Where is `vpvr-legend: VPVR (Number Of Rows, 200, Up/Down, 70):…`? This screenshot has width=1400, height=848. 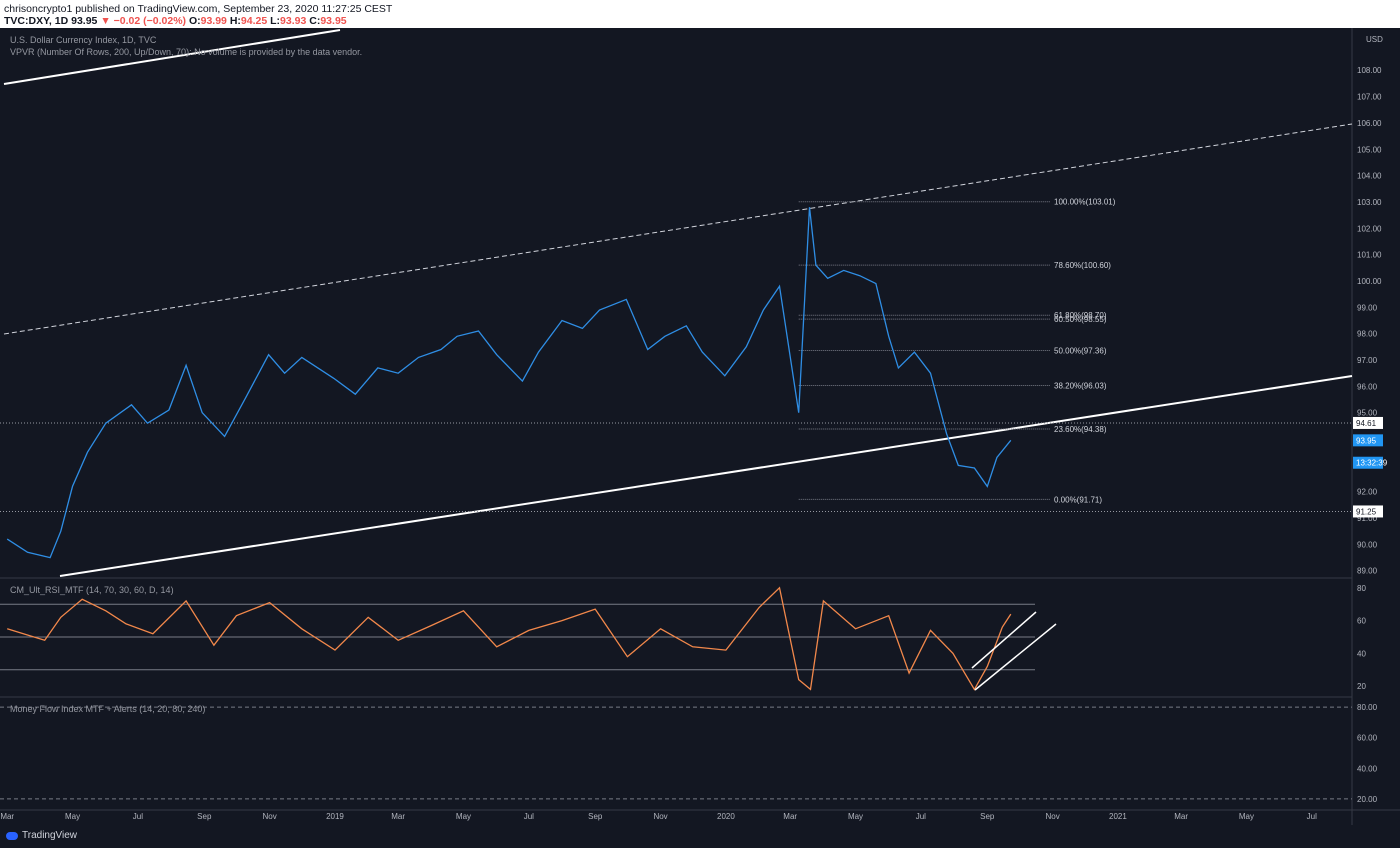
vpvr-legend: VPVR (Number Of Rows, 200, Up/Down, 70):… is located at coordinates (186, 52).